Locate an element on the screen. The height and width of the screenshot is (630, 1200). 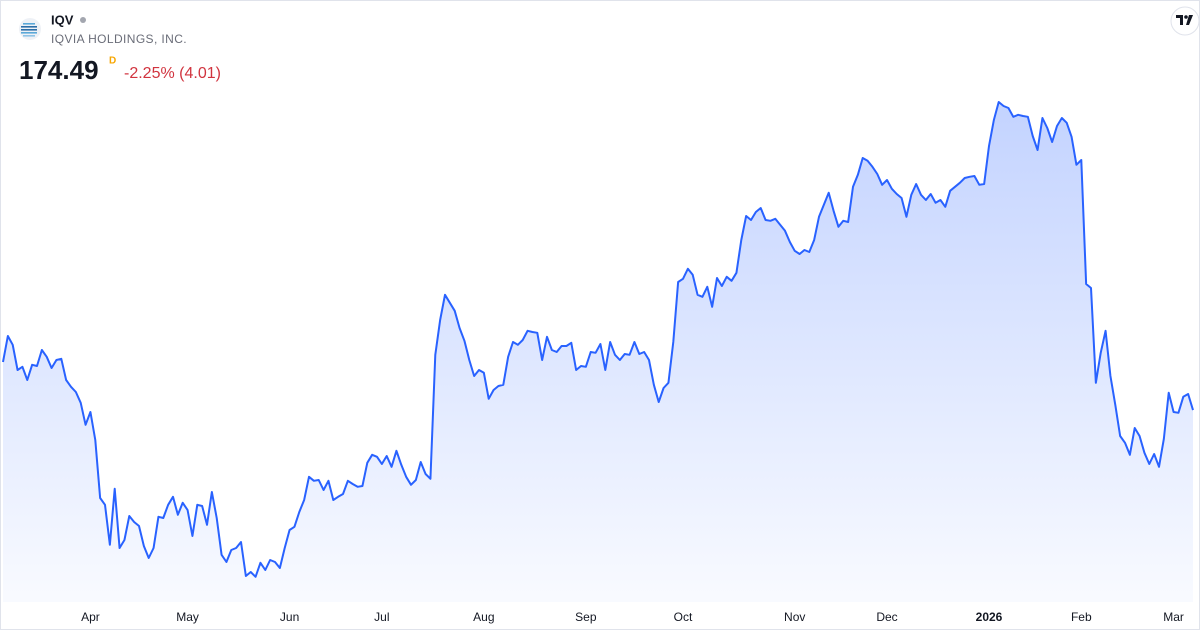
x-tick-label: Apr is located at coordinates (90, 617).